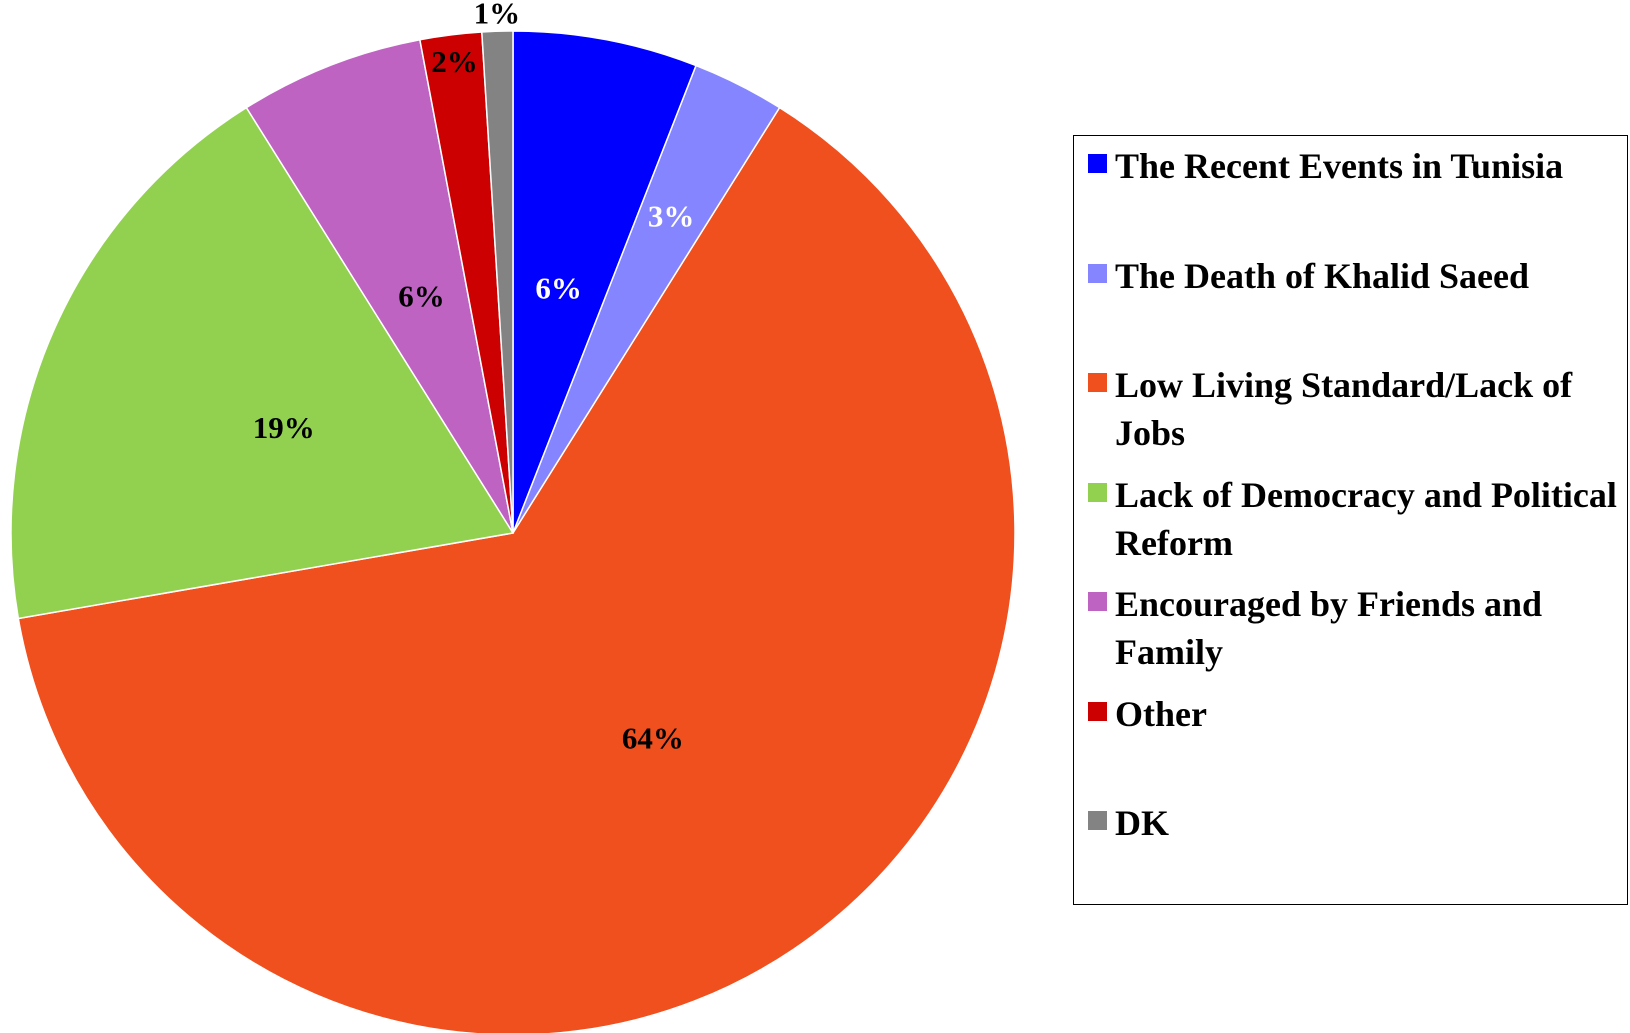 This screenshot has height=1033, width=1630. What do you see at coordinates (1161, 713) in the screenshot?
I see `legend-label: Other` at bounding box center [1161, 713].